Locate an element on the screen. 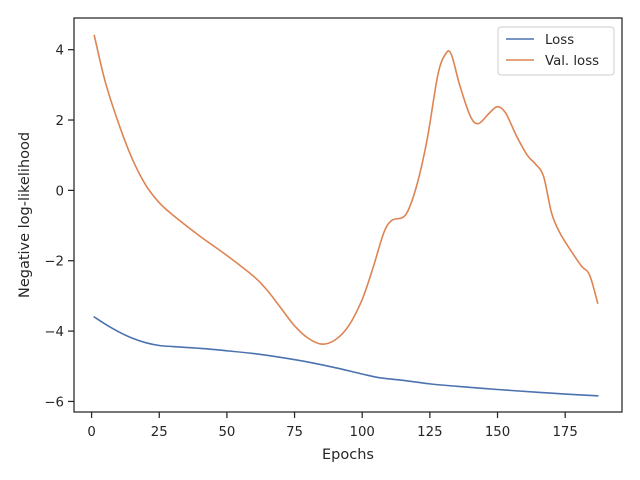 This screenshot has width=640, height=480. x-tick-label: 100 is located at coordinates (362, 432).